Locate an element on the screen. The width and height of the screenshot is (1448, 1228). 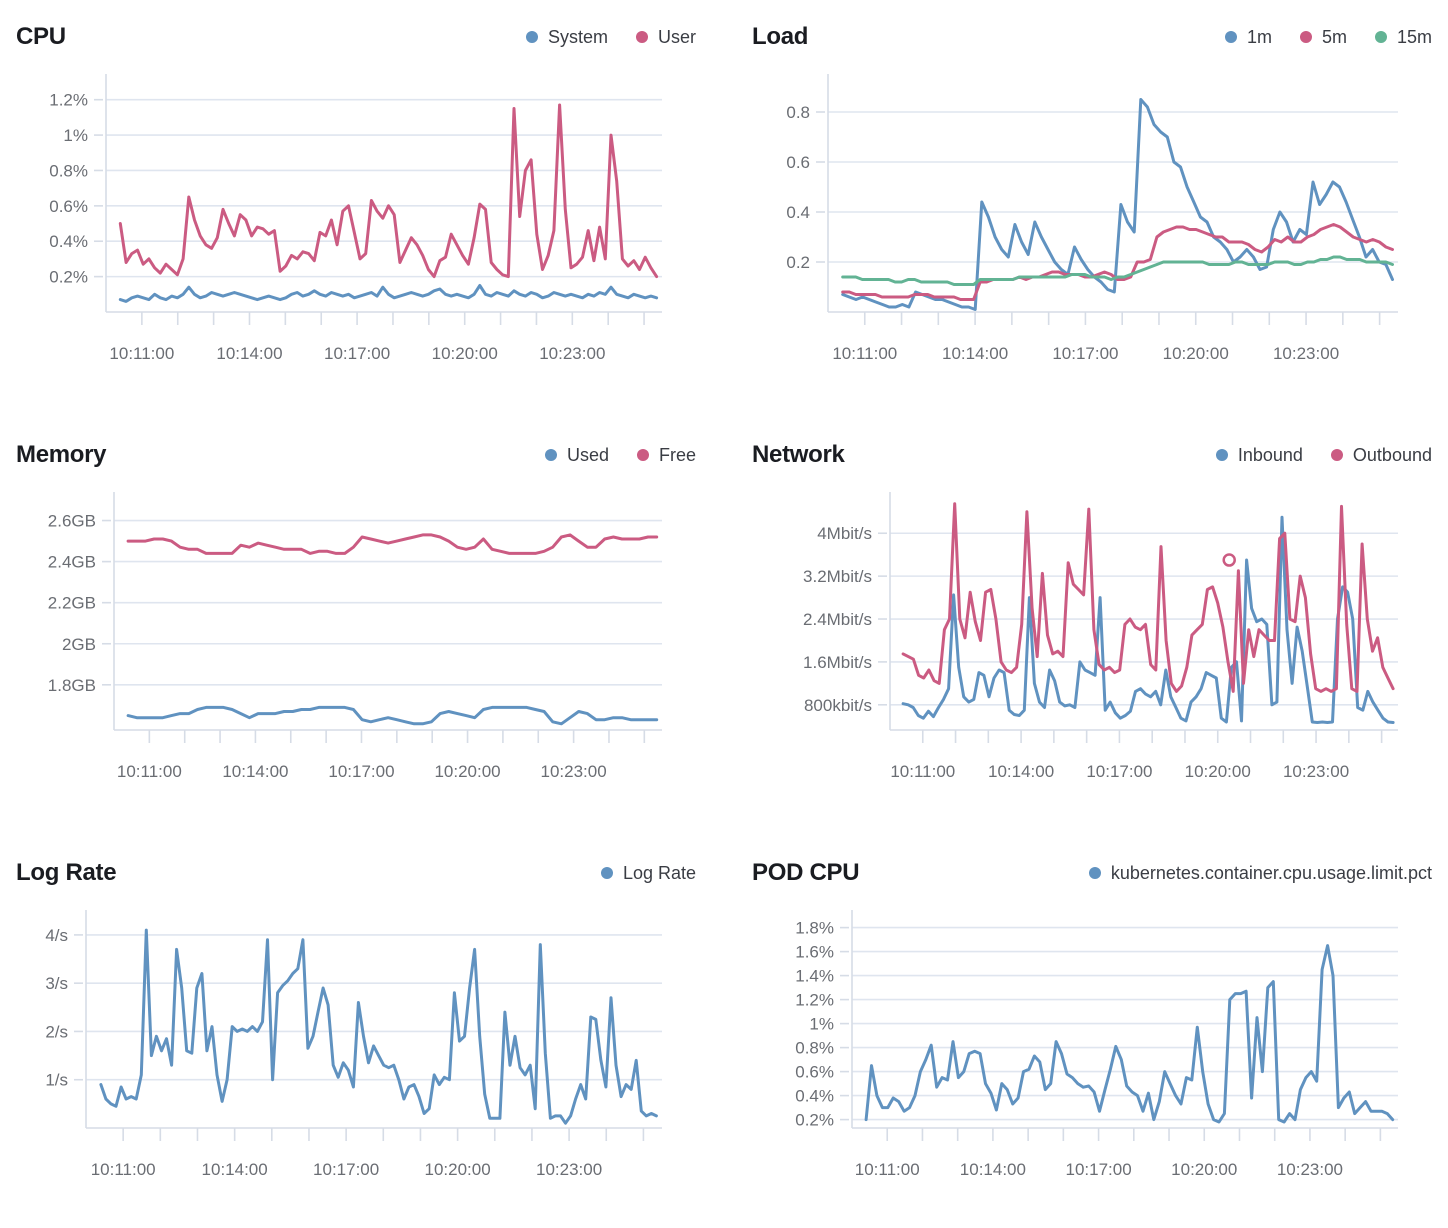
svg-text: 2.2GB is located at coordinates (72, 603).